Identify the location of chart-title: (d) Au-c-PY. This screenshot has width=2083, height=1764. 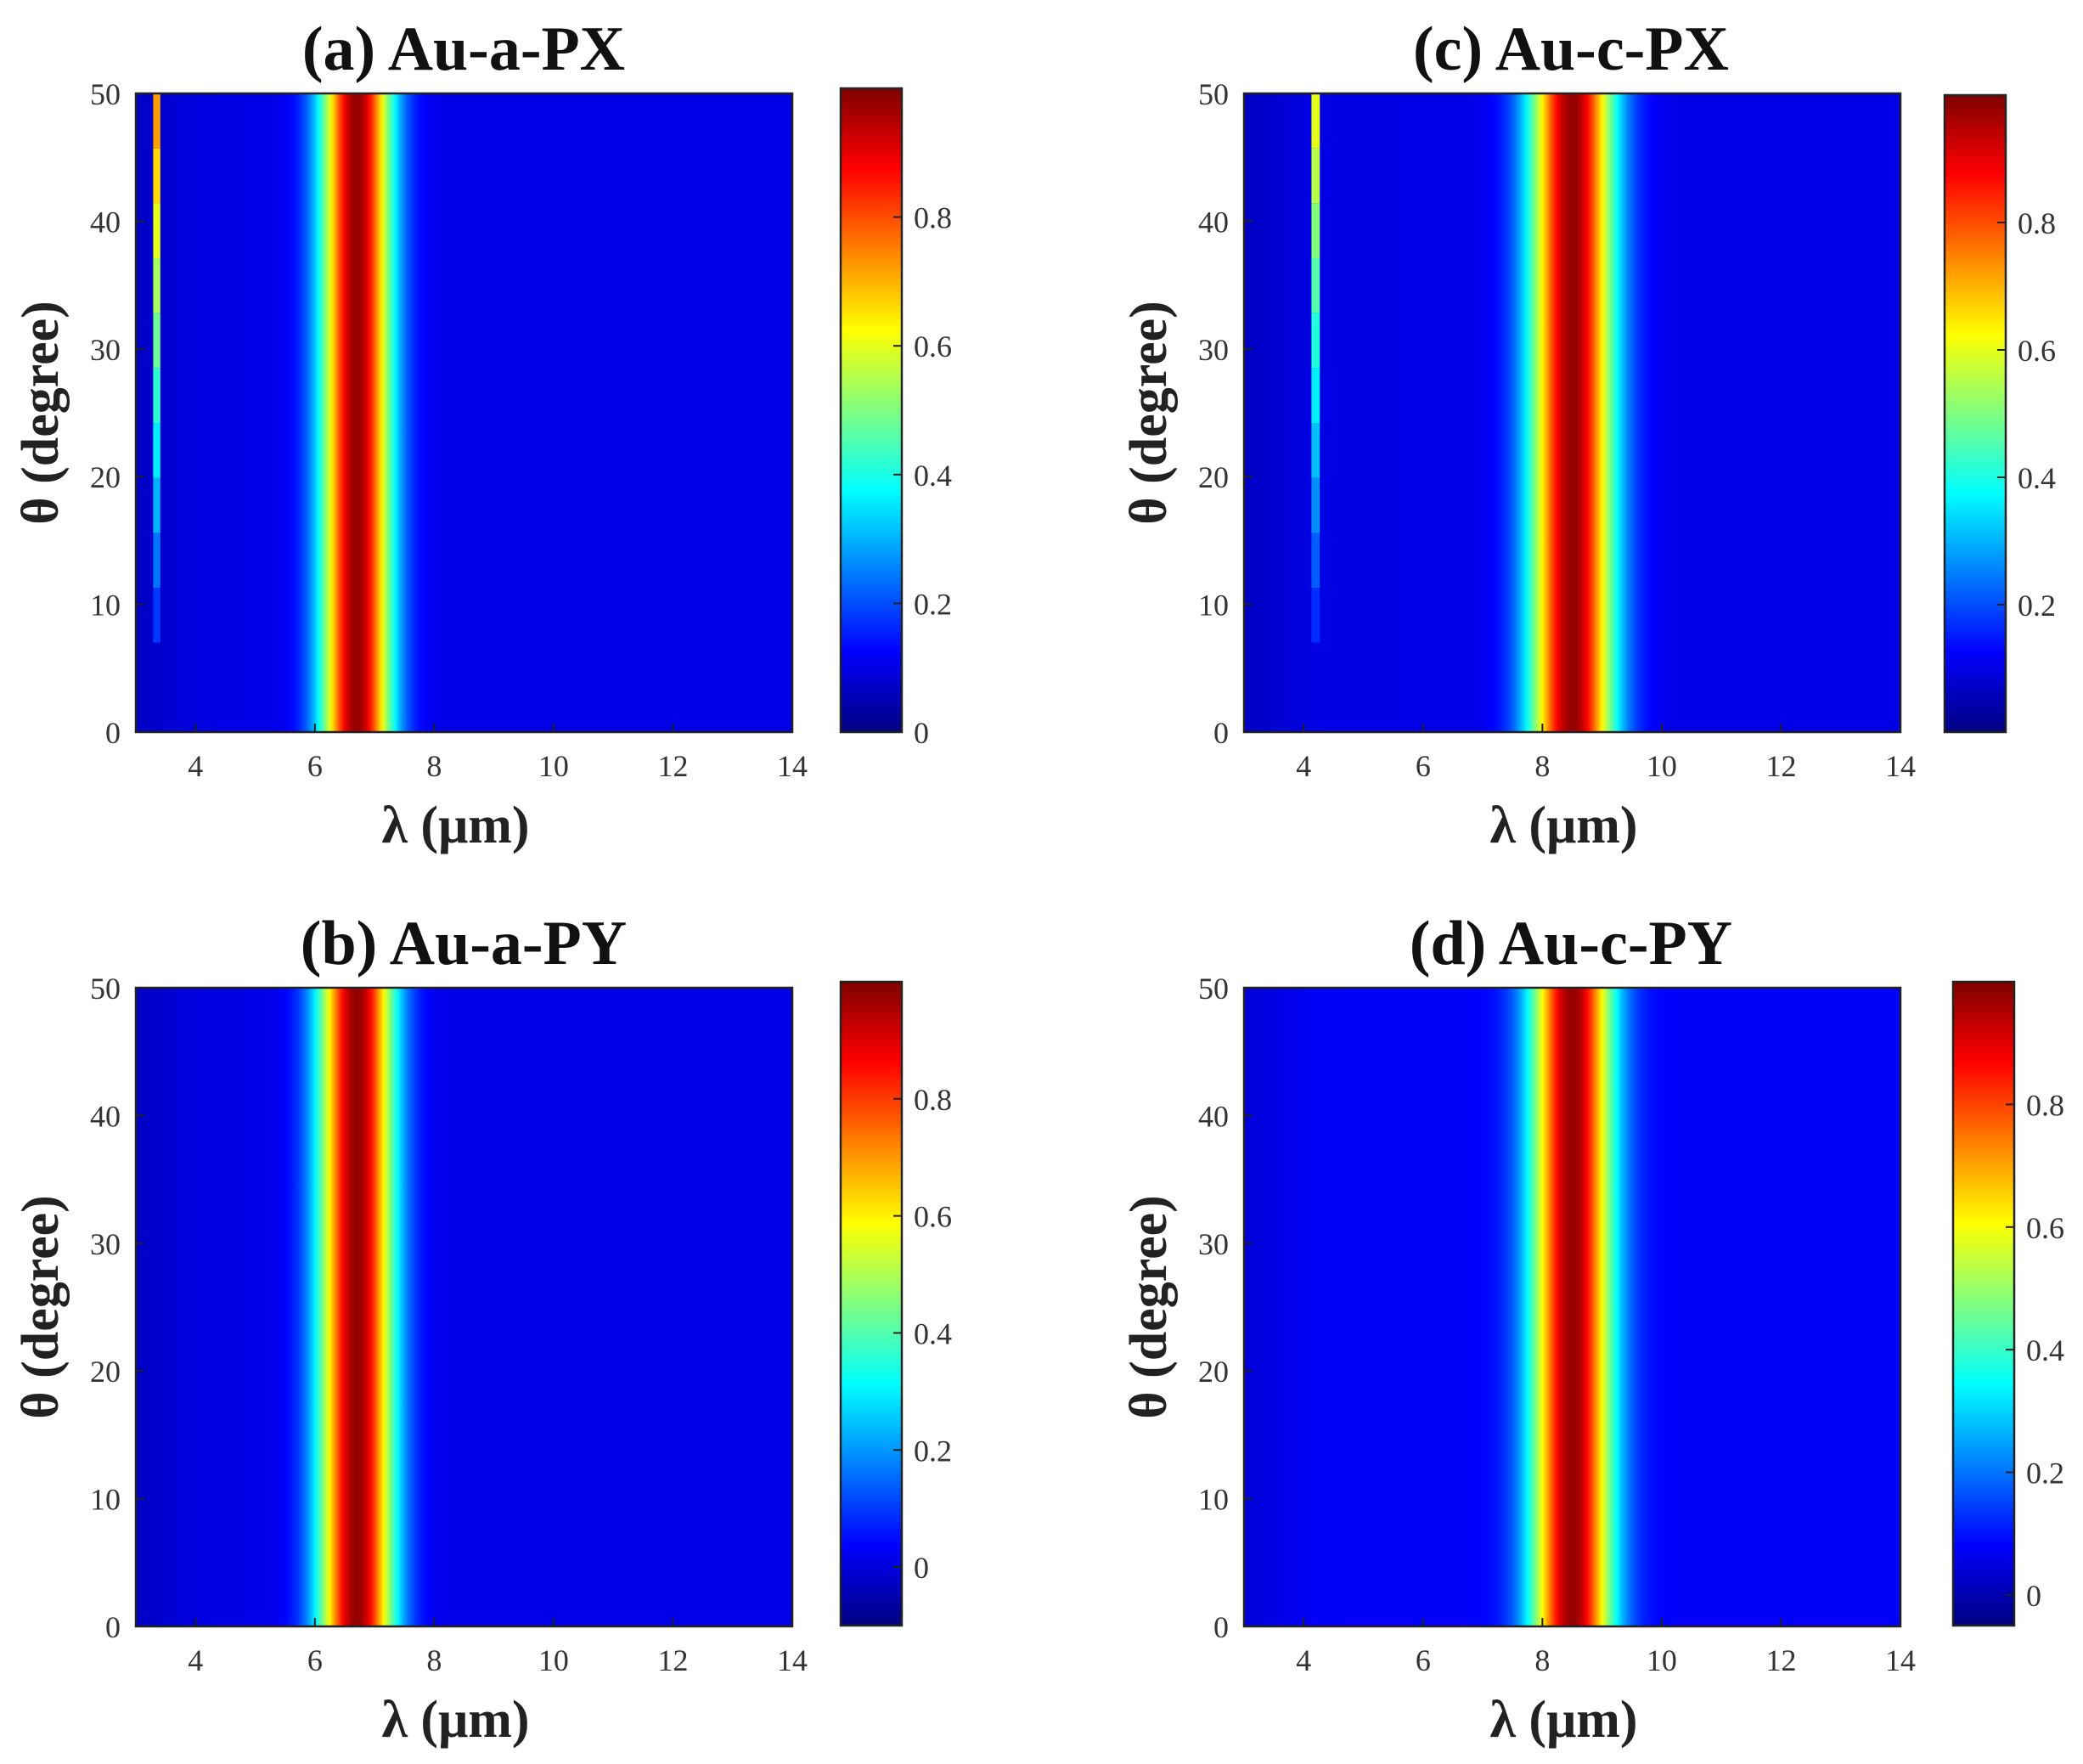
(1571, 944).